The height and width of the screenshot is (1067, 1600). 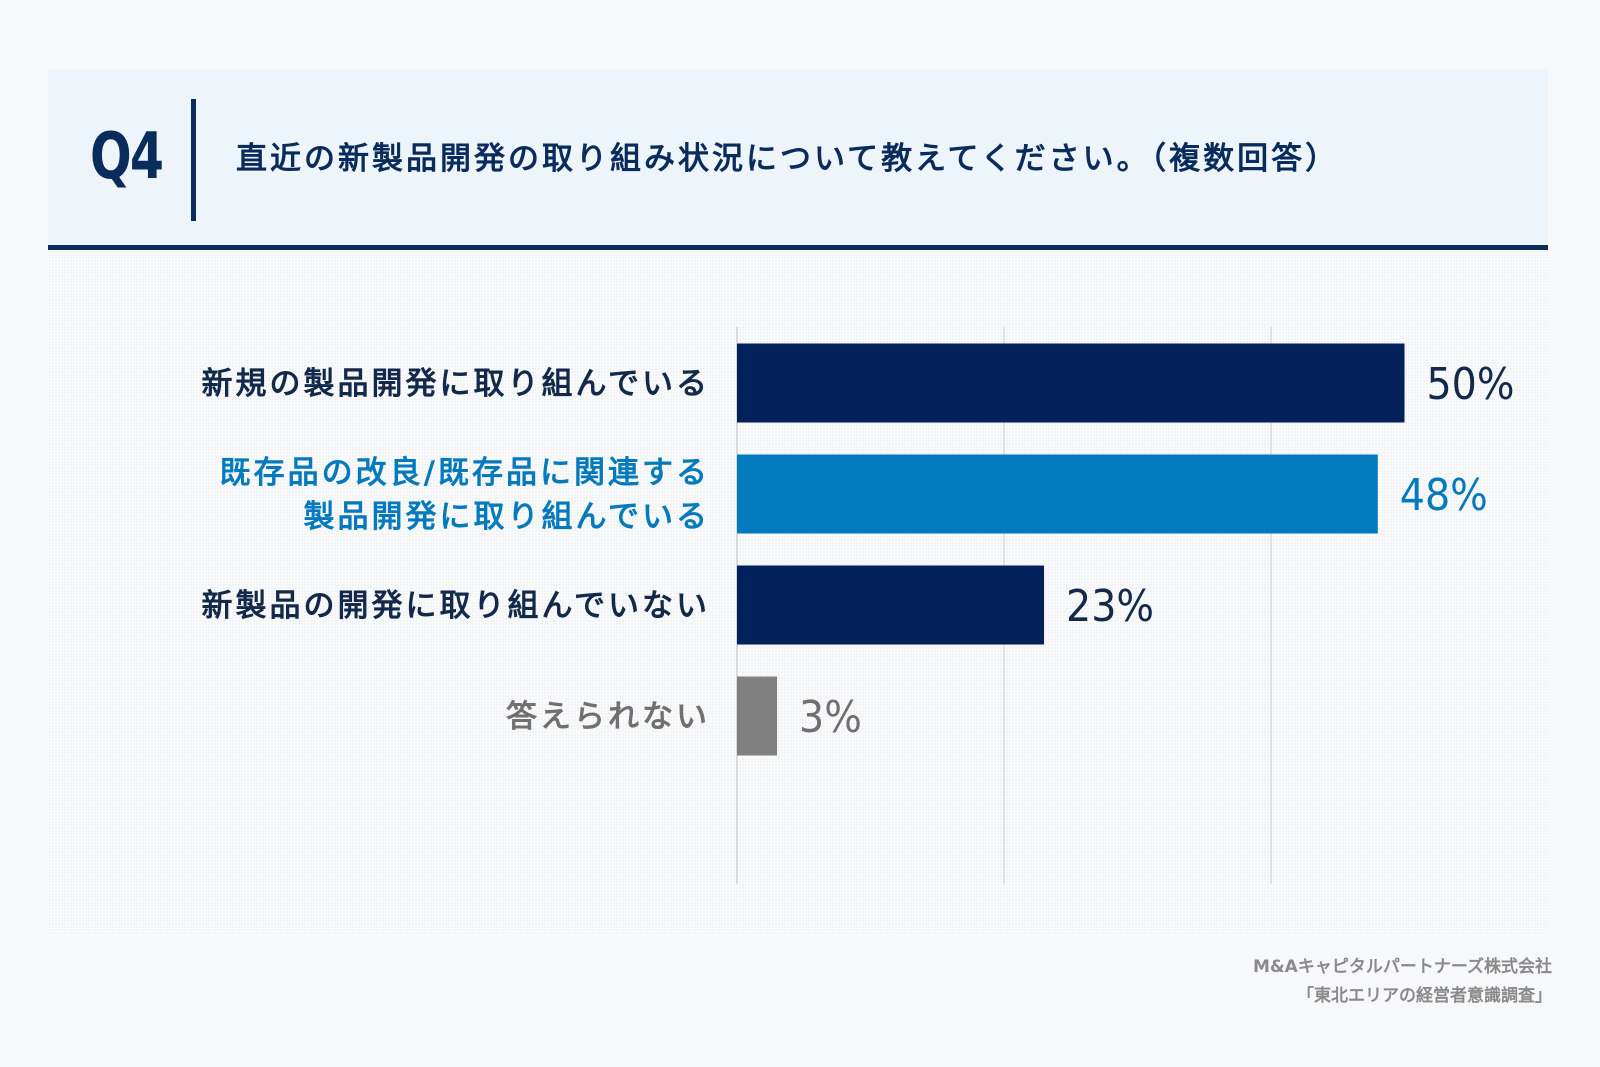 What do you see at coordinates (456, 384) in the screenshot?
I see `category-label-1: 新規の製品開発に取り組んでいる` at bounding box center [456, 384].